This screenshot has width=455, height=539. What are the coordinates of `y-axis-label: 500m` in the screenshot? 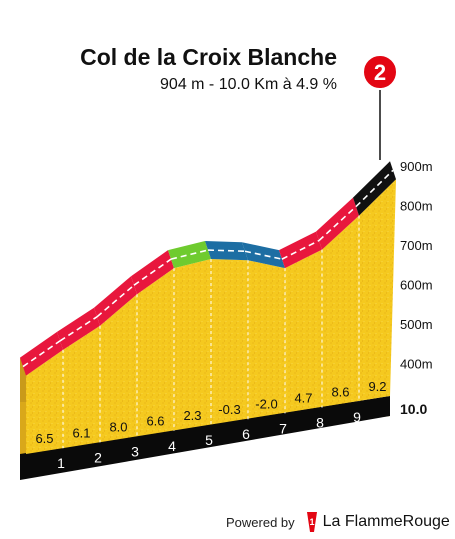 It's located at (416, 324).